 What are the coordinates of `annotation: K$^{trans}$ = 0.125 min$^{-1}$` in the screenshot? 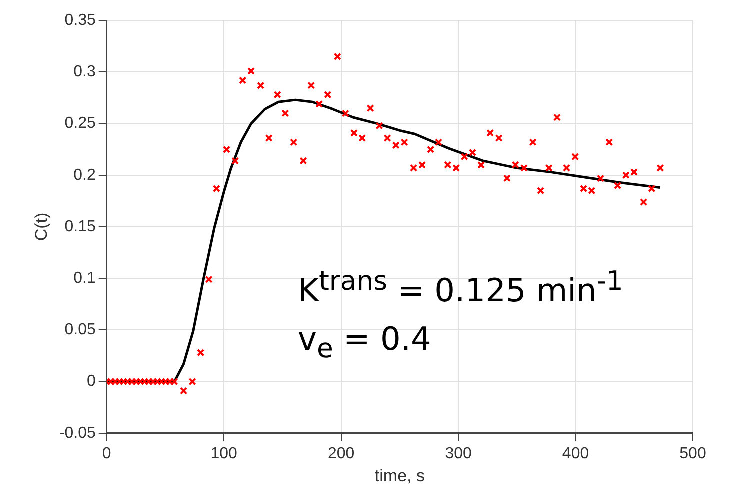 It's located at (461, 288).